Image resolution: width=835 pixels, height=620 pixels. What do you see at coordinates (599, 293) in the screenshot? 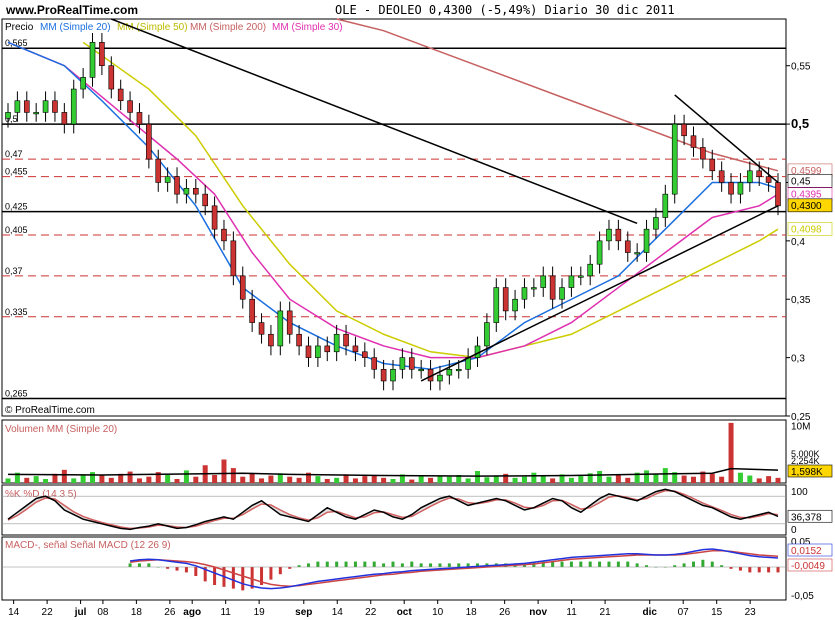
I see `trendline` at bounding box center [599, 293].